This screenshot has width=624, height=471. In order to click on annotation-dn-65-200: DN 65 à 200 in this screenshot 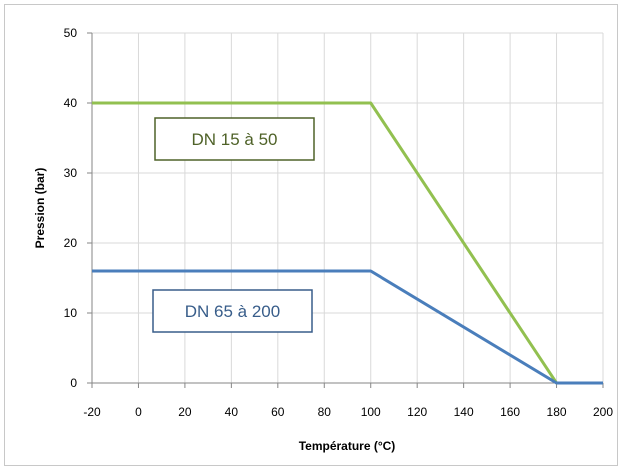, I will do `click(232, 311)`.